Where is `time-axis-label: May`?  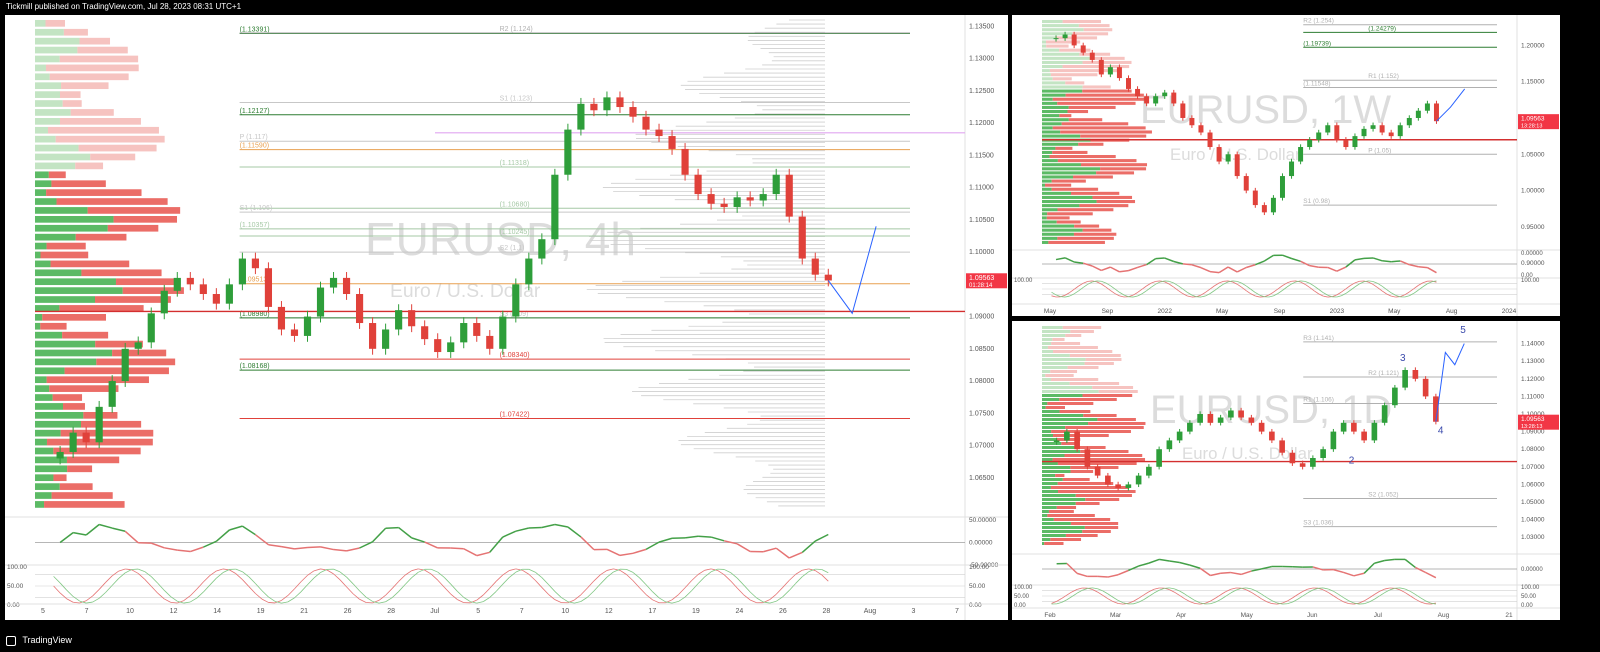
time-axis-label: May is located at coordinates (1247, 615).